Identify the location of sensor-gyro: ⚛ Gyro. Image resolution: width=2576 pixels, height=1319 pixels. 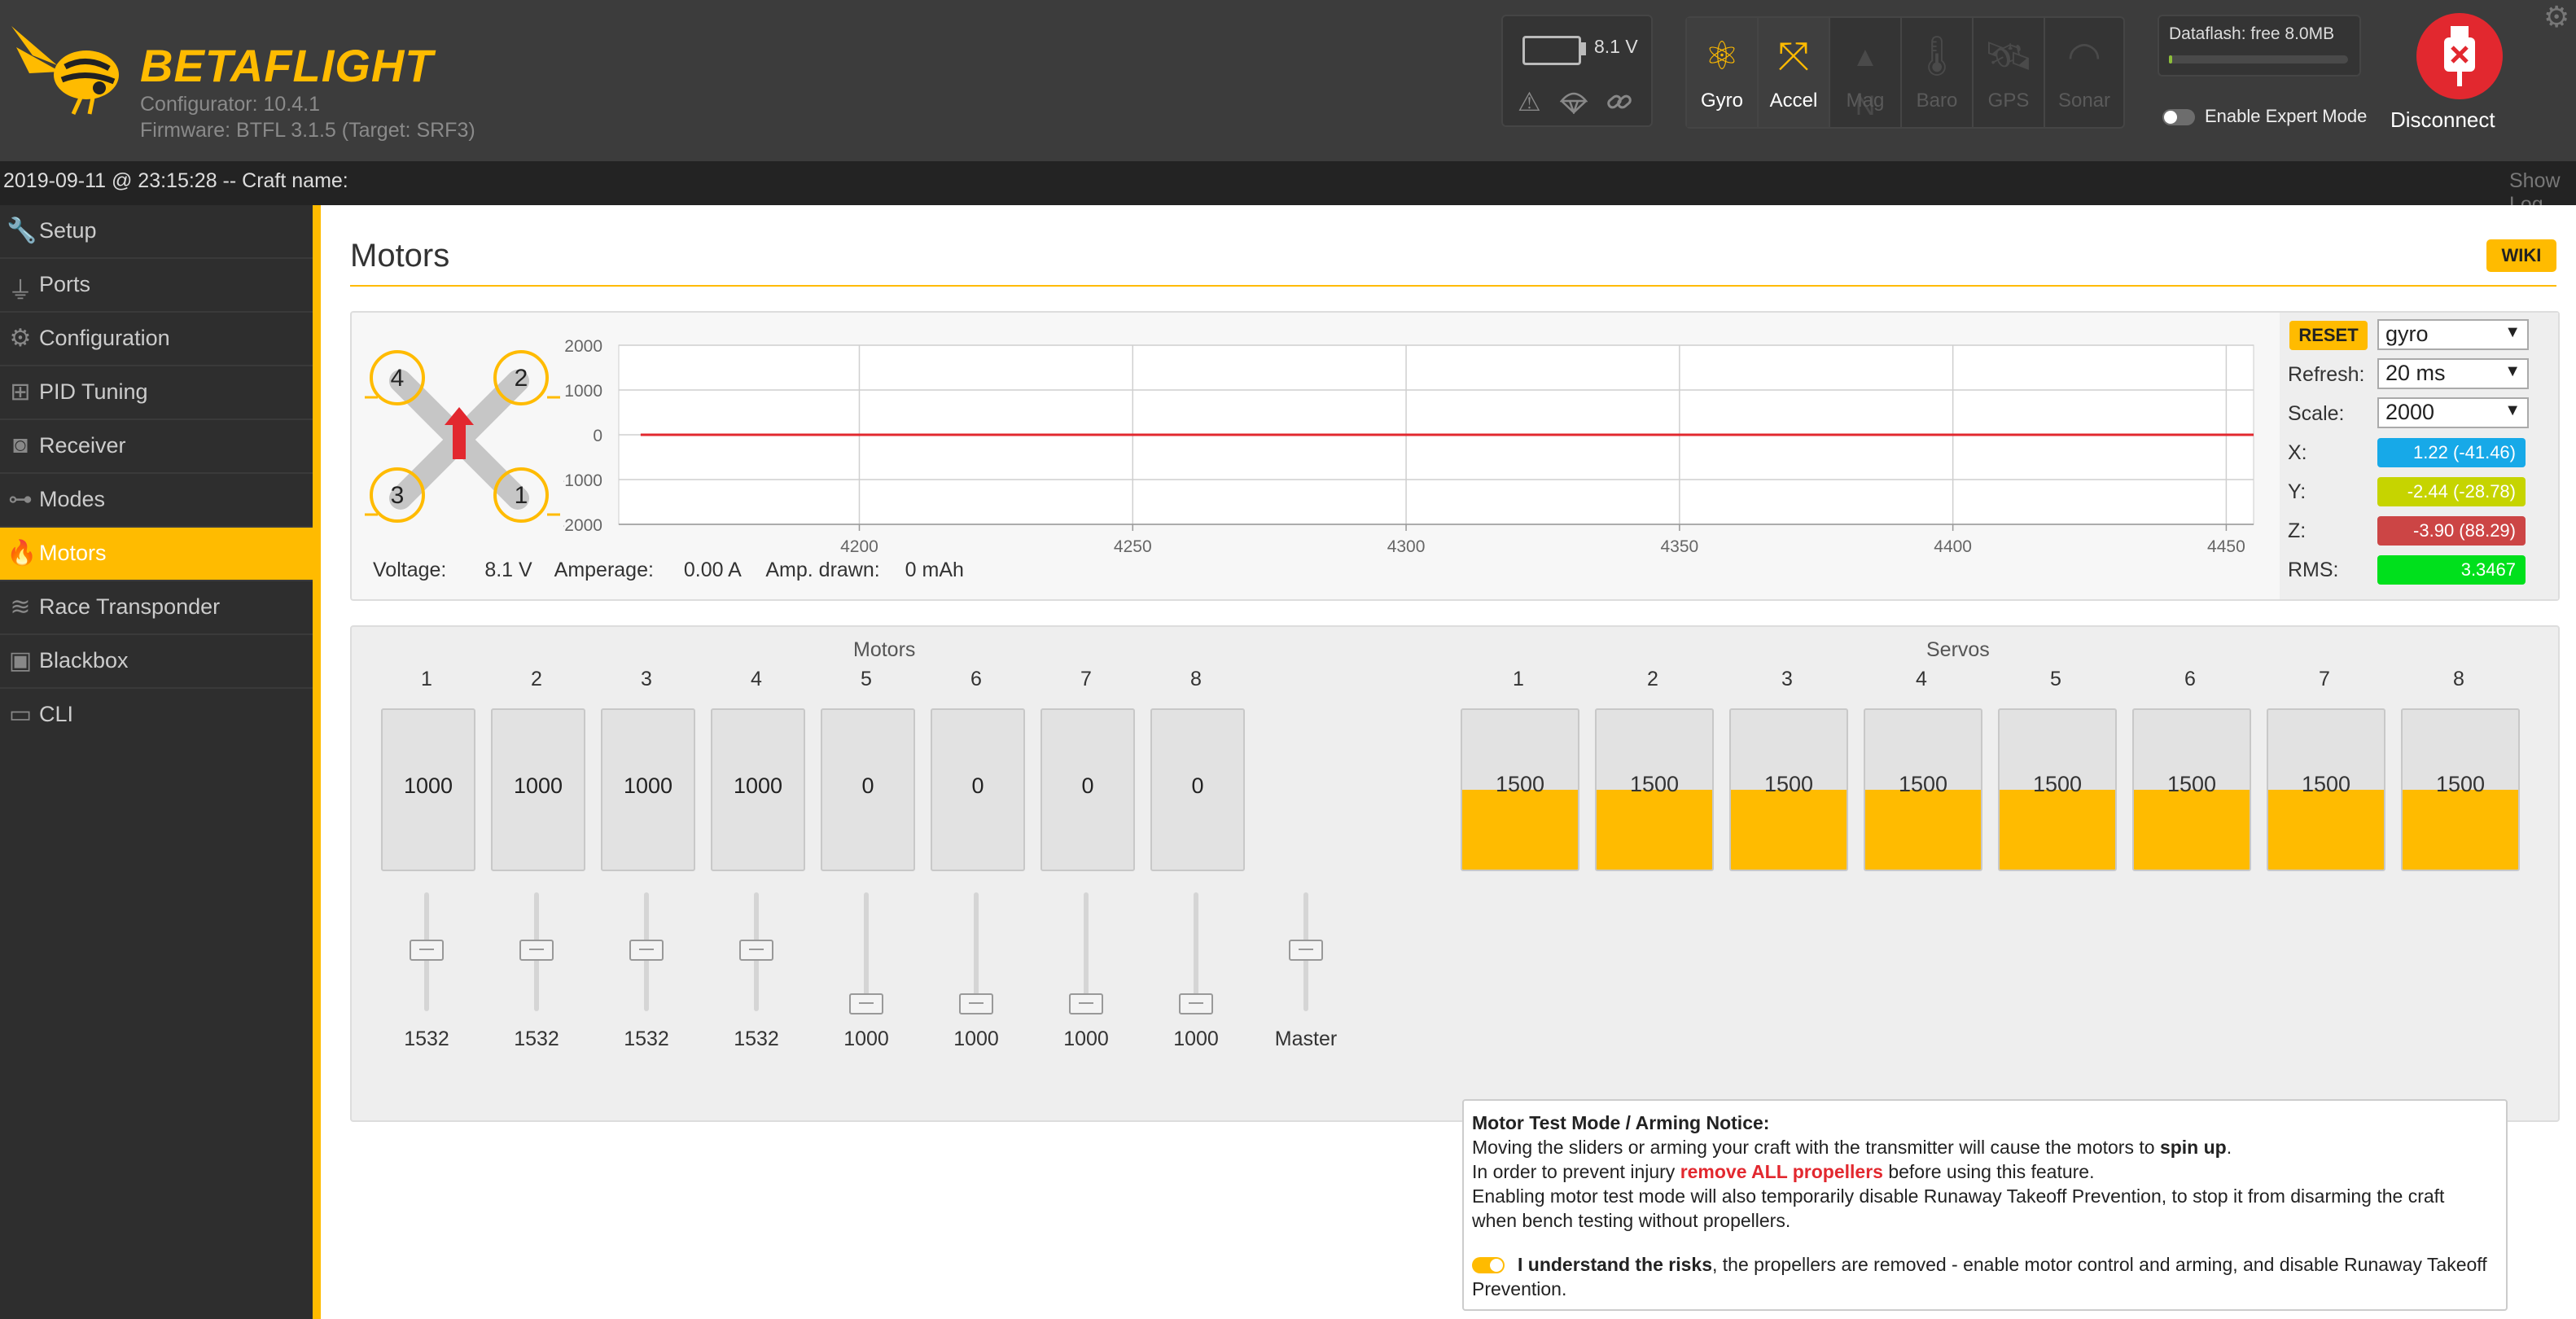
(1723, 72).